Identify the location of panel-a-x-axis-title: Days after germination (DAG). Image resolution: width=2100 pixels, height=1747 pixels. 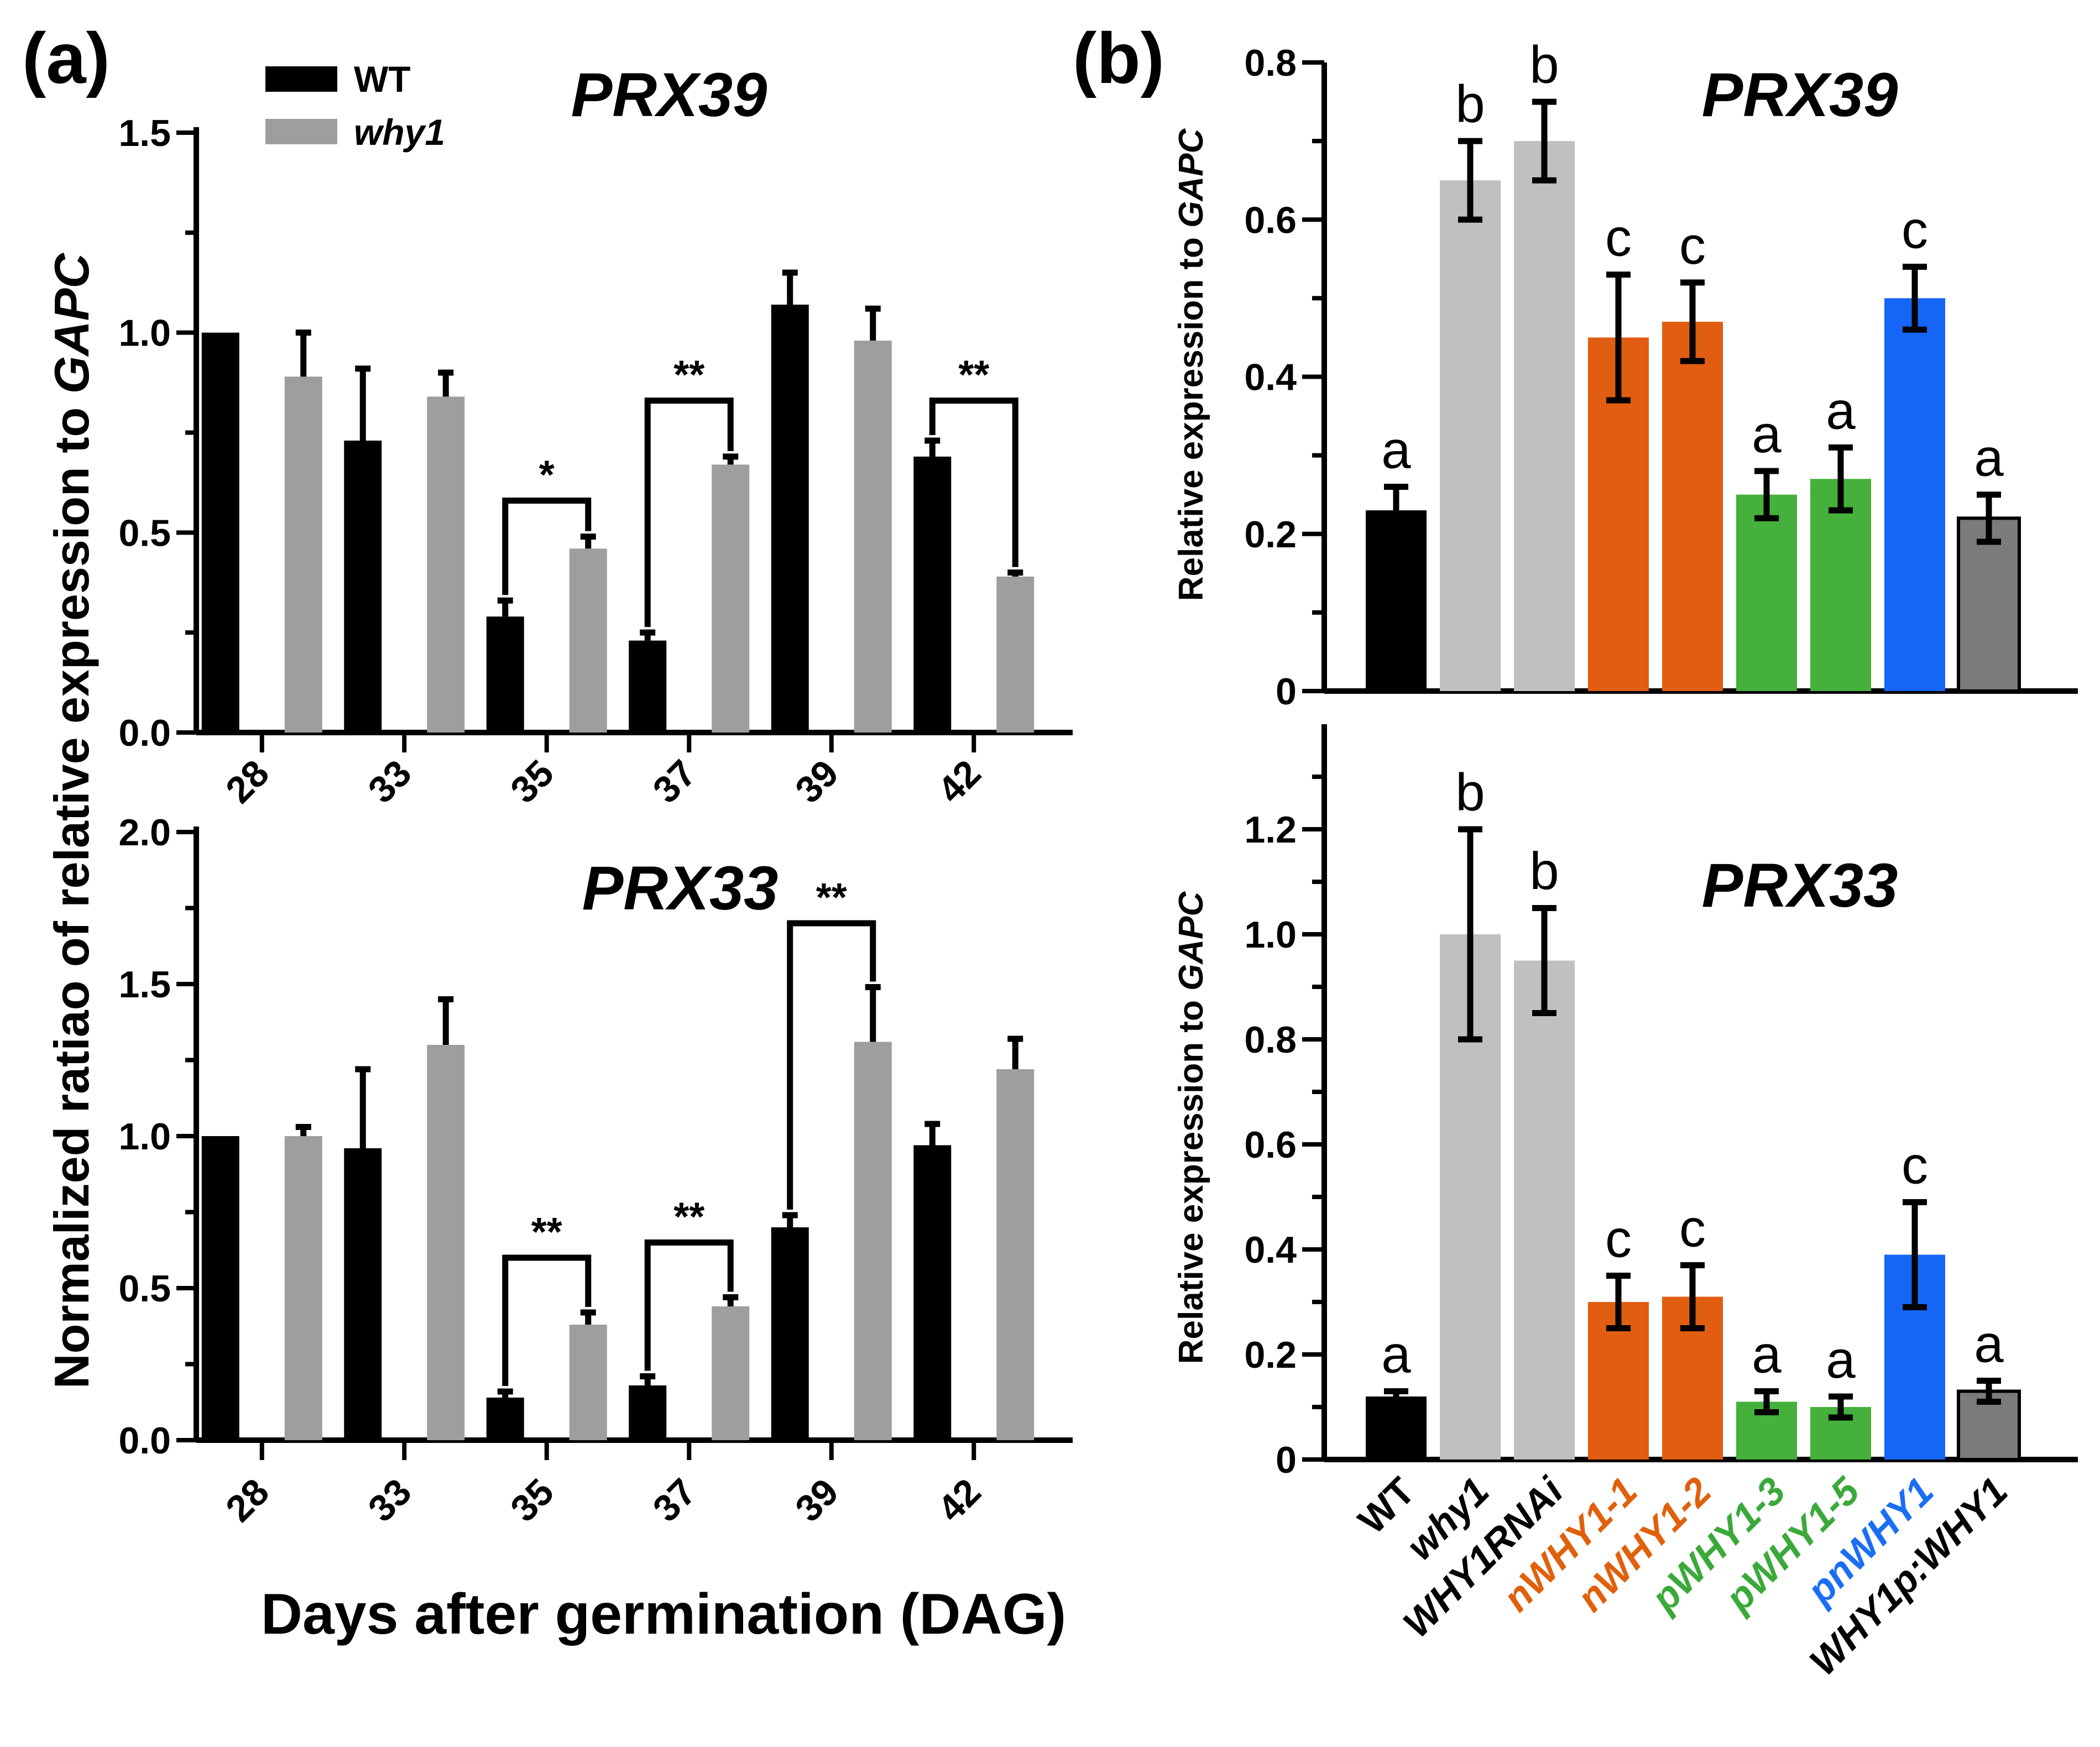
(663, 1614).